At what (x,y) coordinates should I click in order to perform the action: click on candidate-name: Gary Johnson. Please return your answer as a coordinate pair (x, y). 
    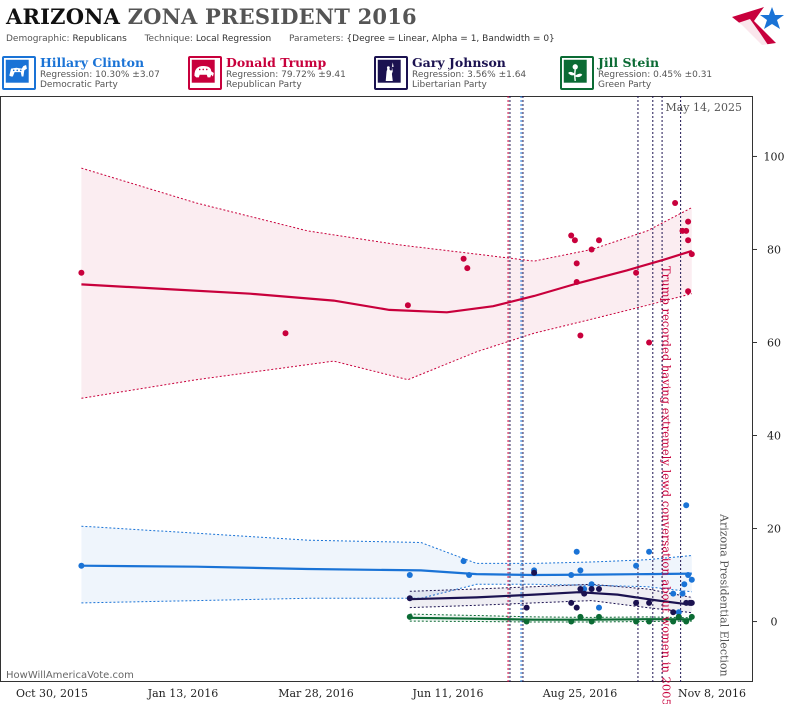
    Looking at the image, I should click on (459, 62).